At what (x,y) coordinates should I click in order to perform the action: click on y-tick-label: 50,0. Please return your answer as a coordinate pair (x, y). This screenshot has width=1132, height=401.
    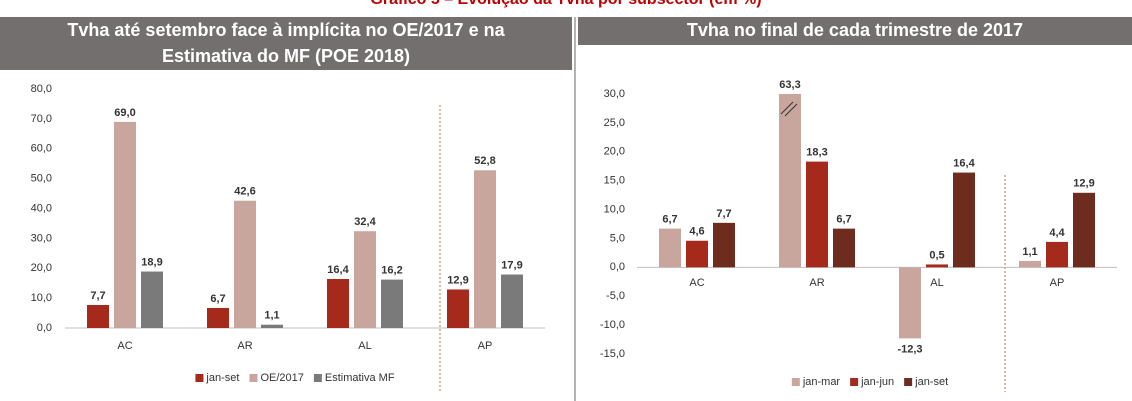
    Looking at the image, I should click on (41, 179).